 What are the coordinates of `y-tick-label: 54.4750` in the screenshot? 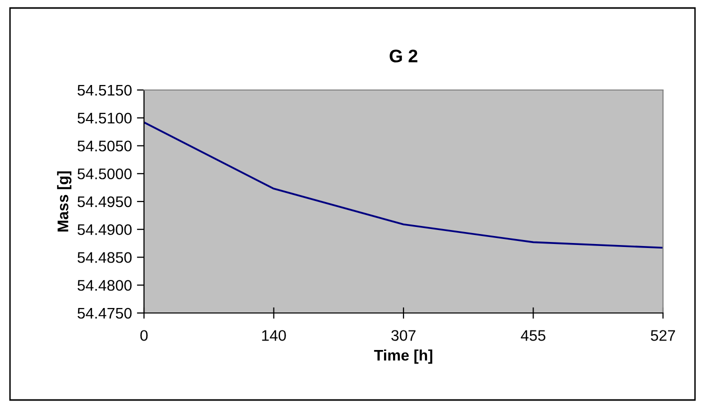 It's located at (105, 313).